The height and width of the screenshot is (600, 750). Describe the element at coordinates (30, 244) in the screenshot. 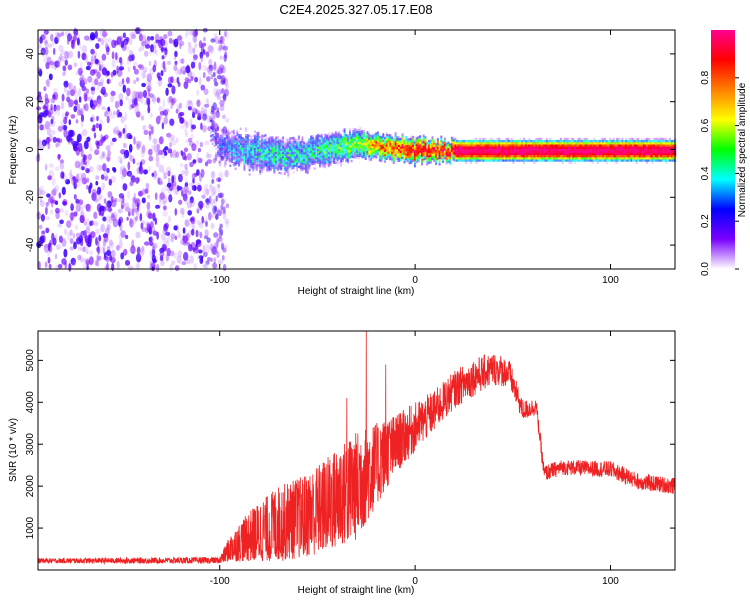

I see `spectrogram-y-tick-label: -40` at that location.